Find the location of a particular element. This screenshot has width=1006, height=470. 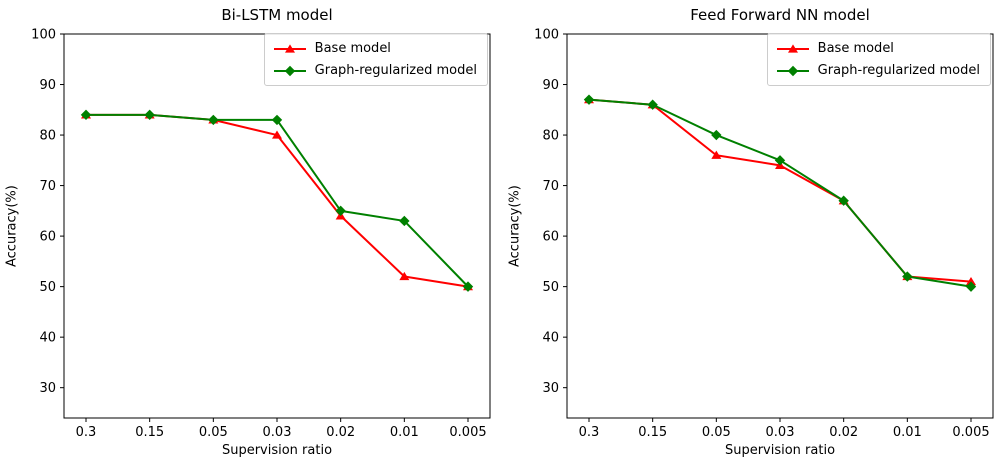

chart-title: Bi-LSTM model is located at coordinates (277, 15).